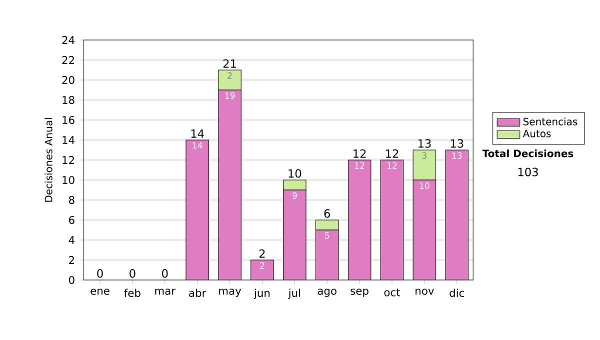 The width and height of the screenshot is (600, 340). I want to click on x-tick-label: oct, so click(392, 292).